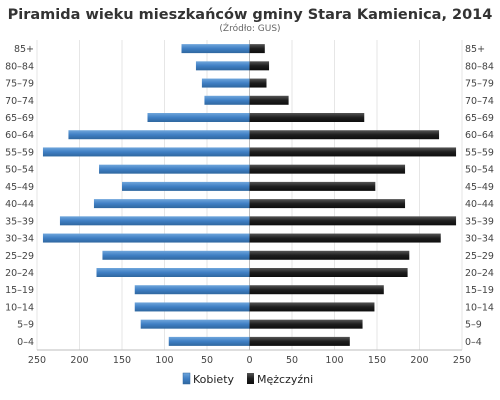  I want to click on y-tick-label-right: 60–64, so click(479, 135).